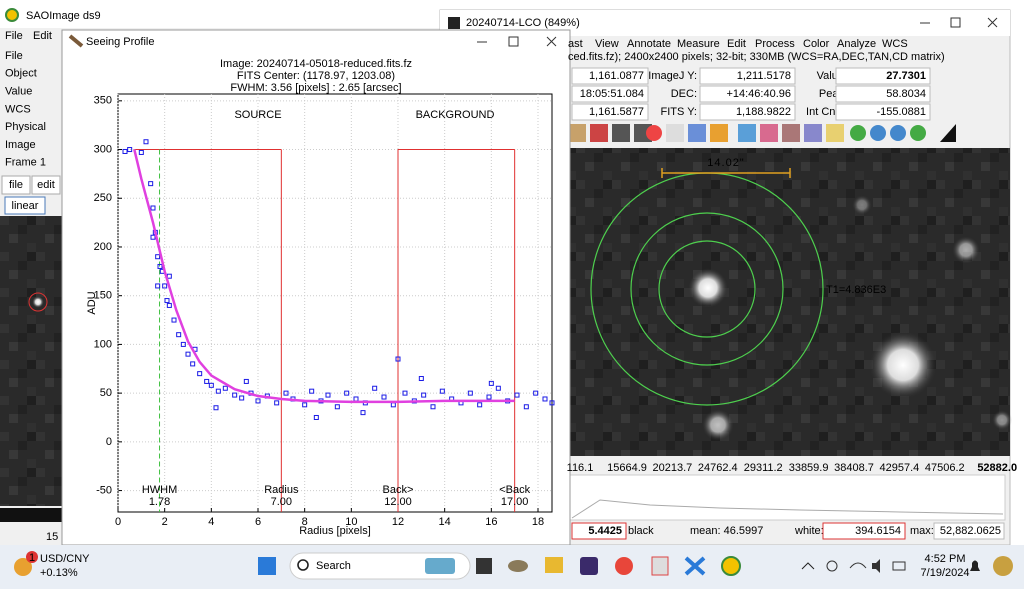  Describe the element at coordinates (106, 393) in the screenshot. I see `y-tick-label: 50` at that location.